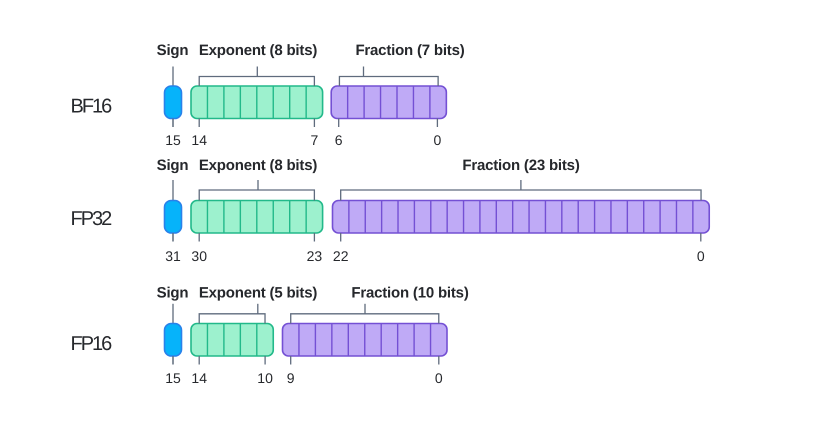 This screenshot has width=828, height=435. Describe the element at coordinates (91, 344) in the screenshot. I see `svg-text: FP16` at that location.